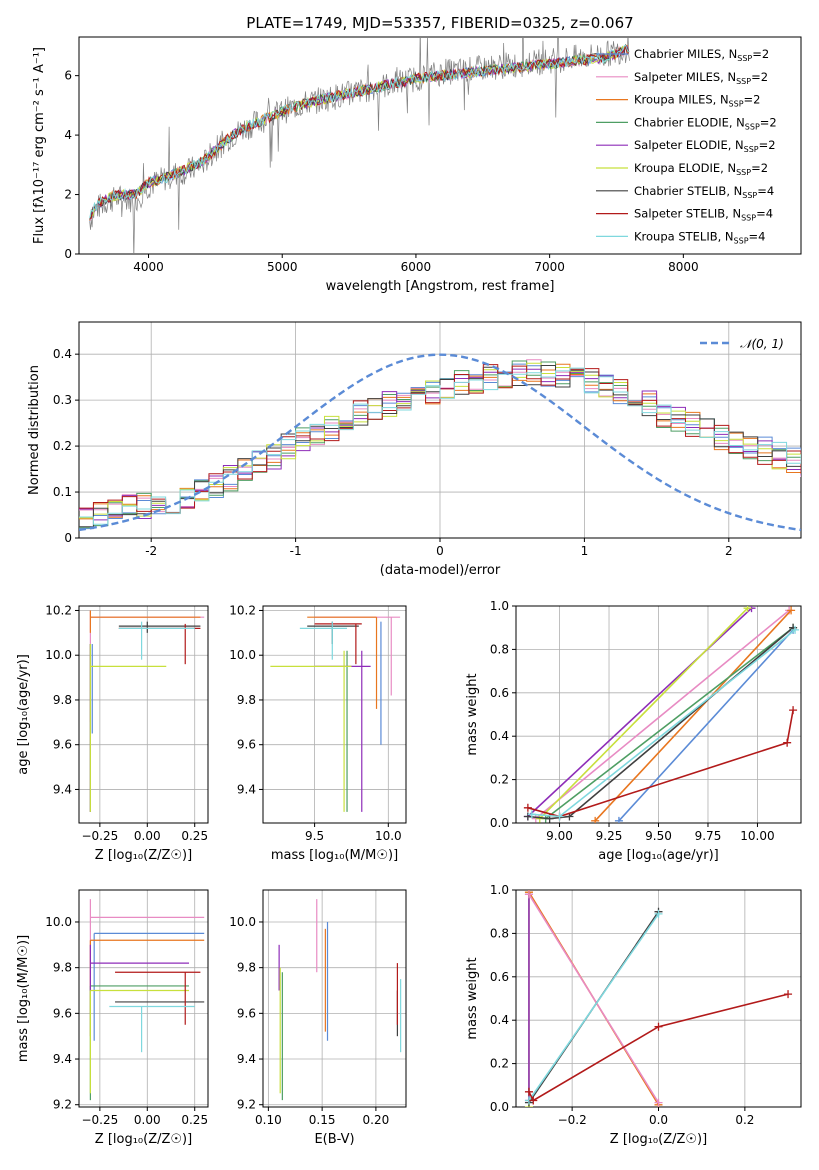 The image size is (819, 1170). Describe the element at coordinates (705, 146) in the screenshot. I see `legend-entry: Salpeter ELODIE, NSSP=2` at that location.